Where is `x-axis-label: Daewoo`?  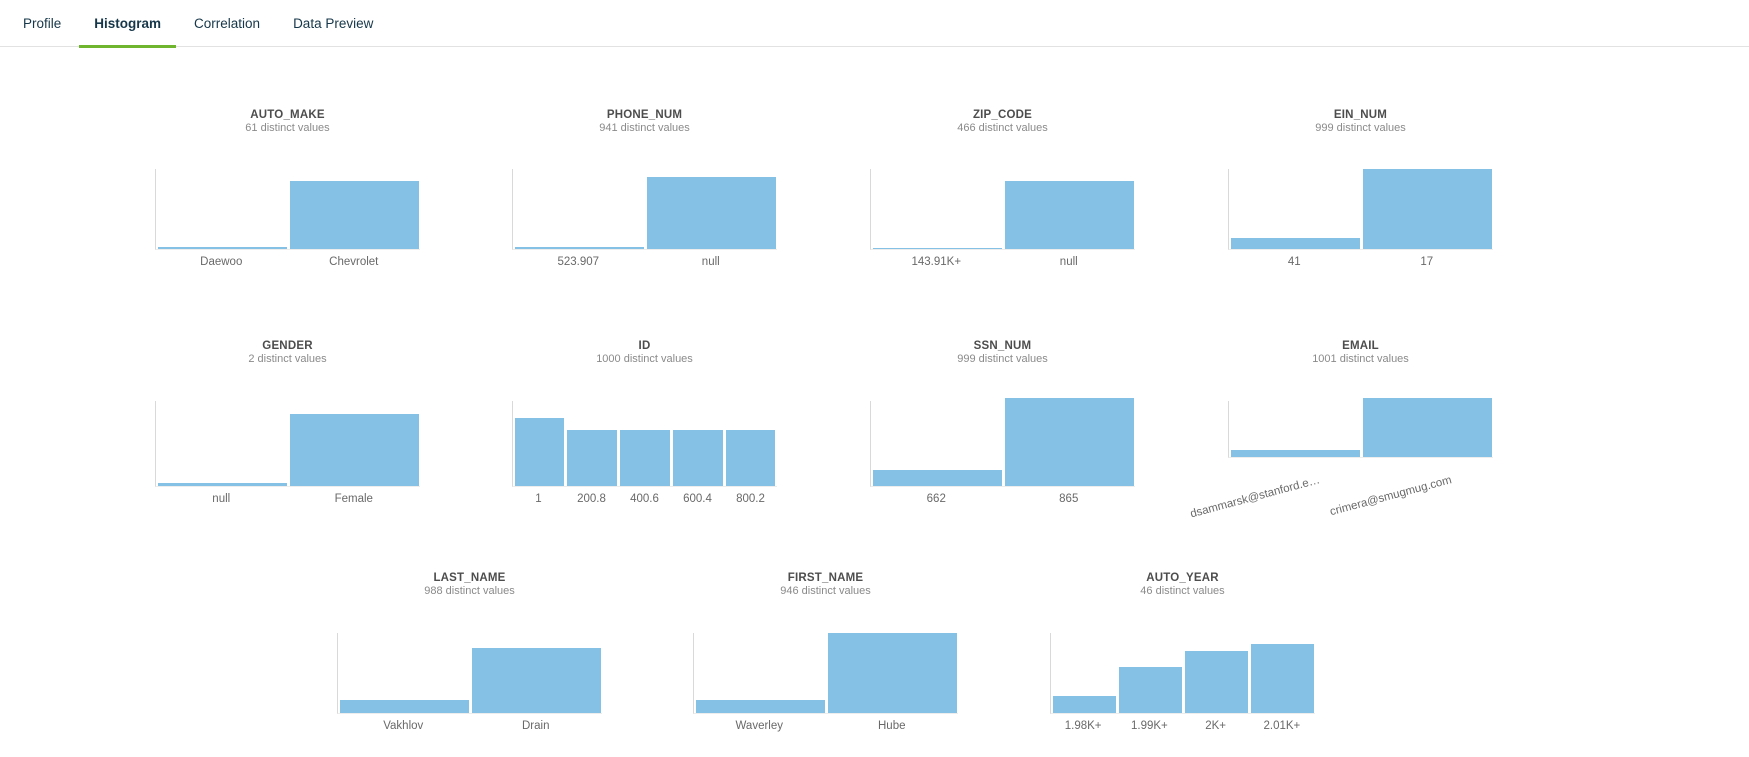 x-axis-label: Daewoo is located at coordinates (221, 262).